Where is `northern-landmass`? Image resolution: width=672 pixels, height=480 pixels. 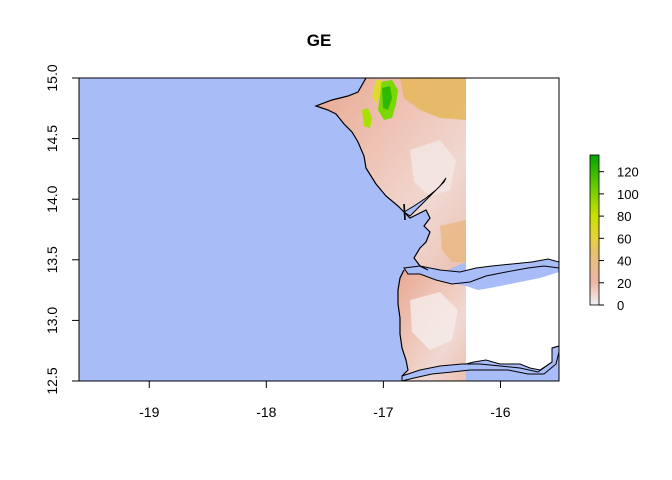 northern-landmass is located at coordinates (391, 175).